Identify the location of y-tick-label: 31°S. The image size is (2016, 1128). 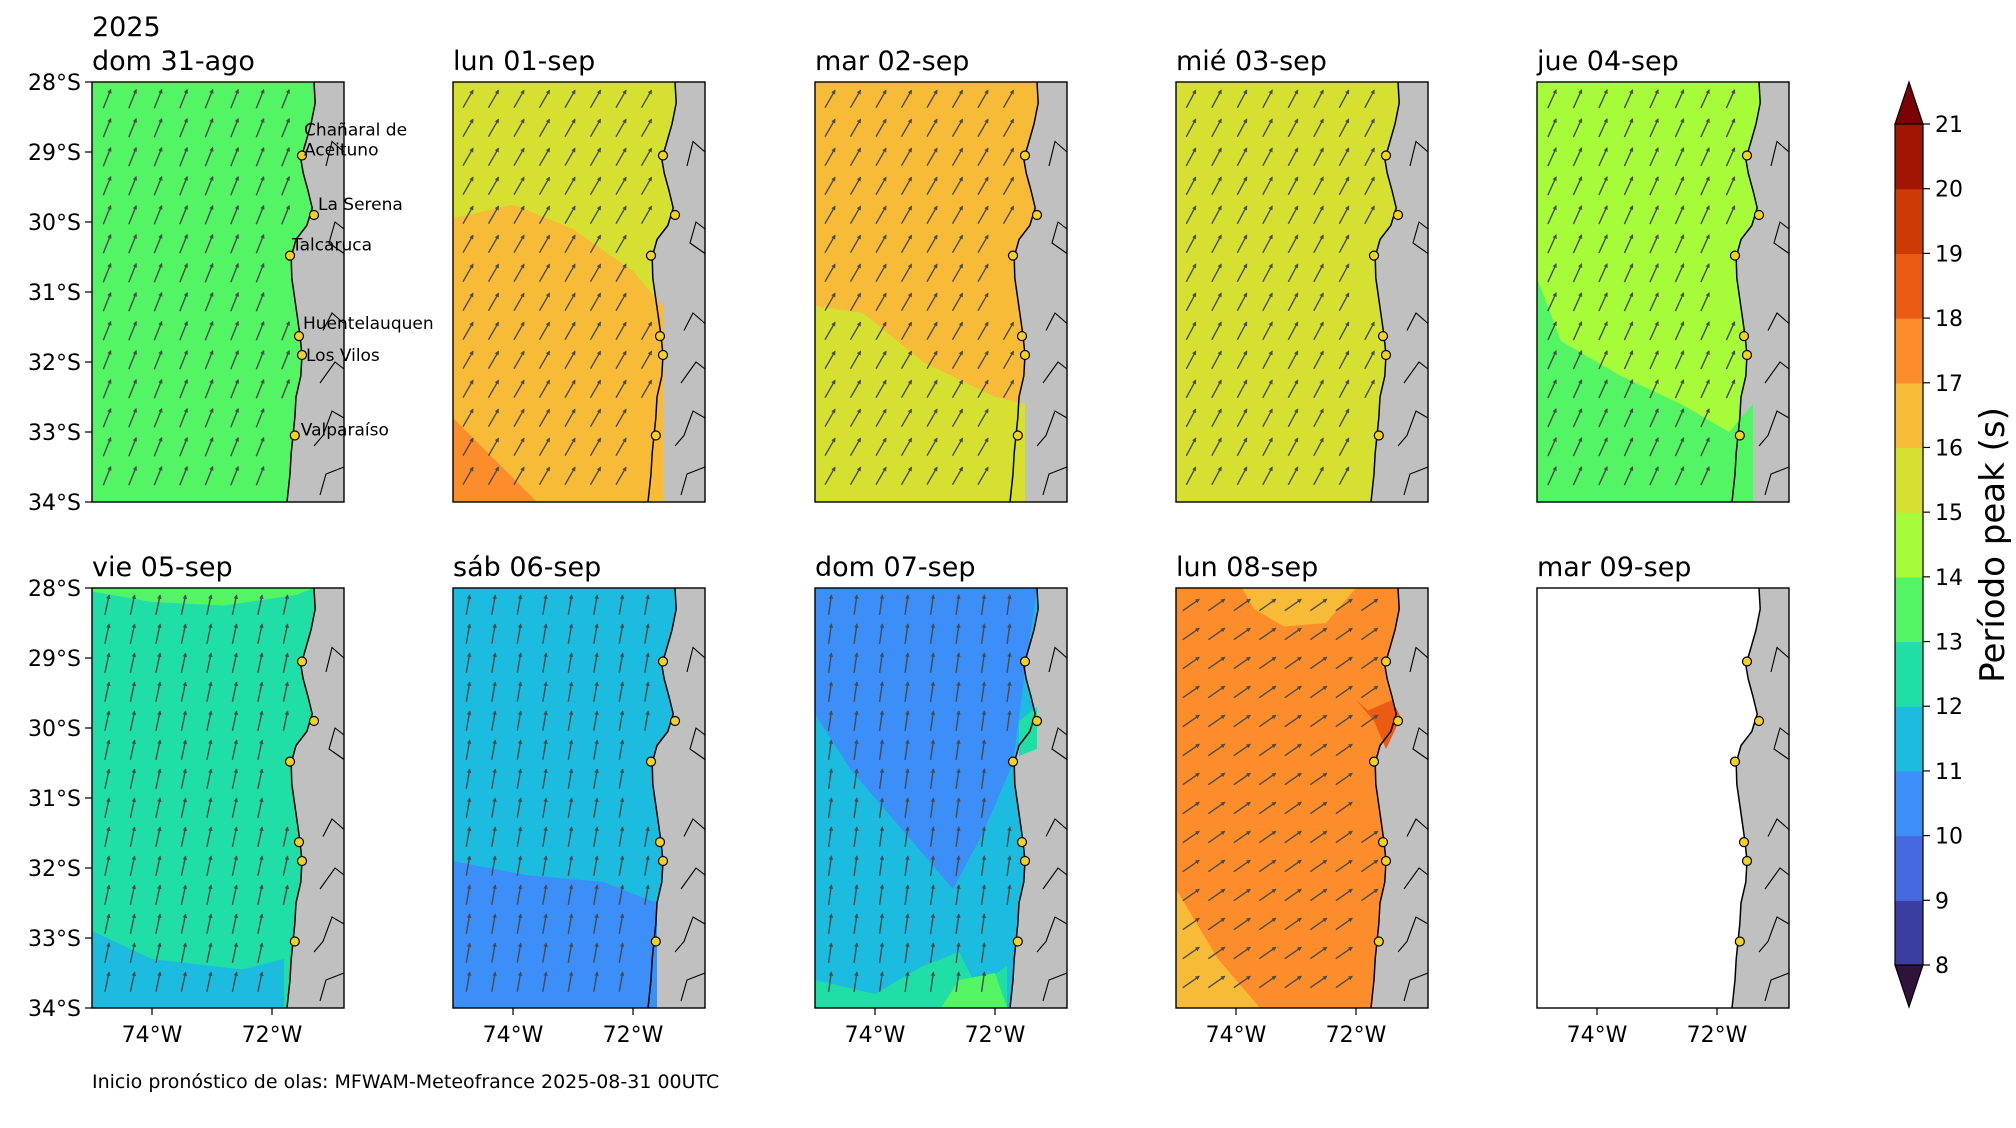
(54, 293).